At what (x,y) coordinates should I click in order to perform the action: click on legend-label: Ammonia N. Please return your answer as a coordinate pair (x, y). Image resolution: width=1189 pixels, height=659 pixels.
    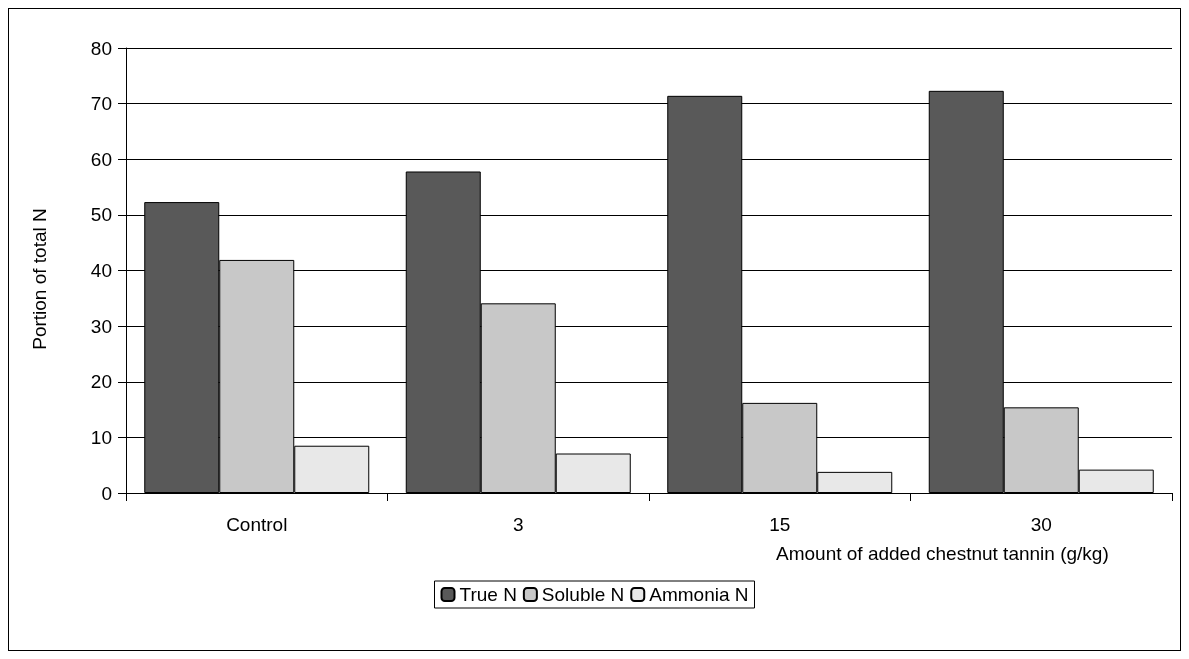
    Looking at the image, I should click on (699, 594).